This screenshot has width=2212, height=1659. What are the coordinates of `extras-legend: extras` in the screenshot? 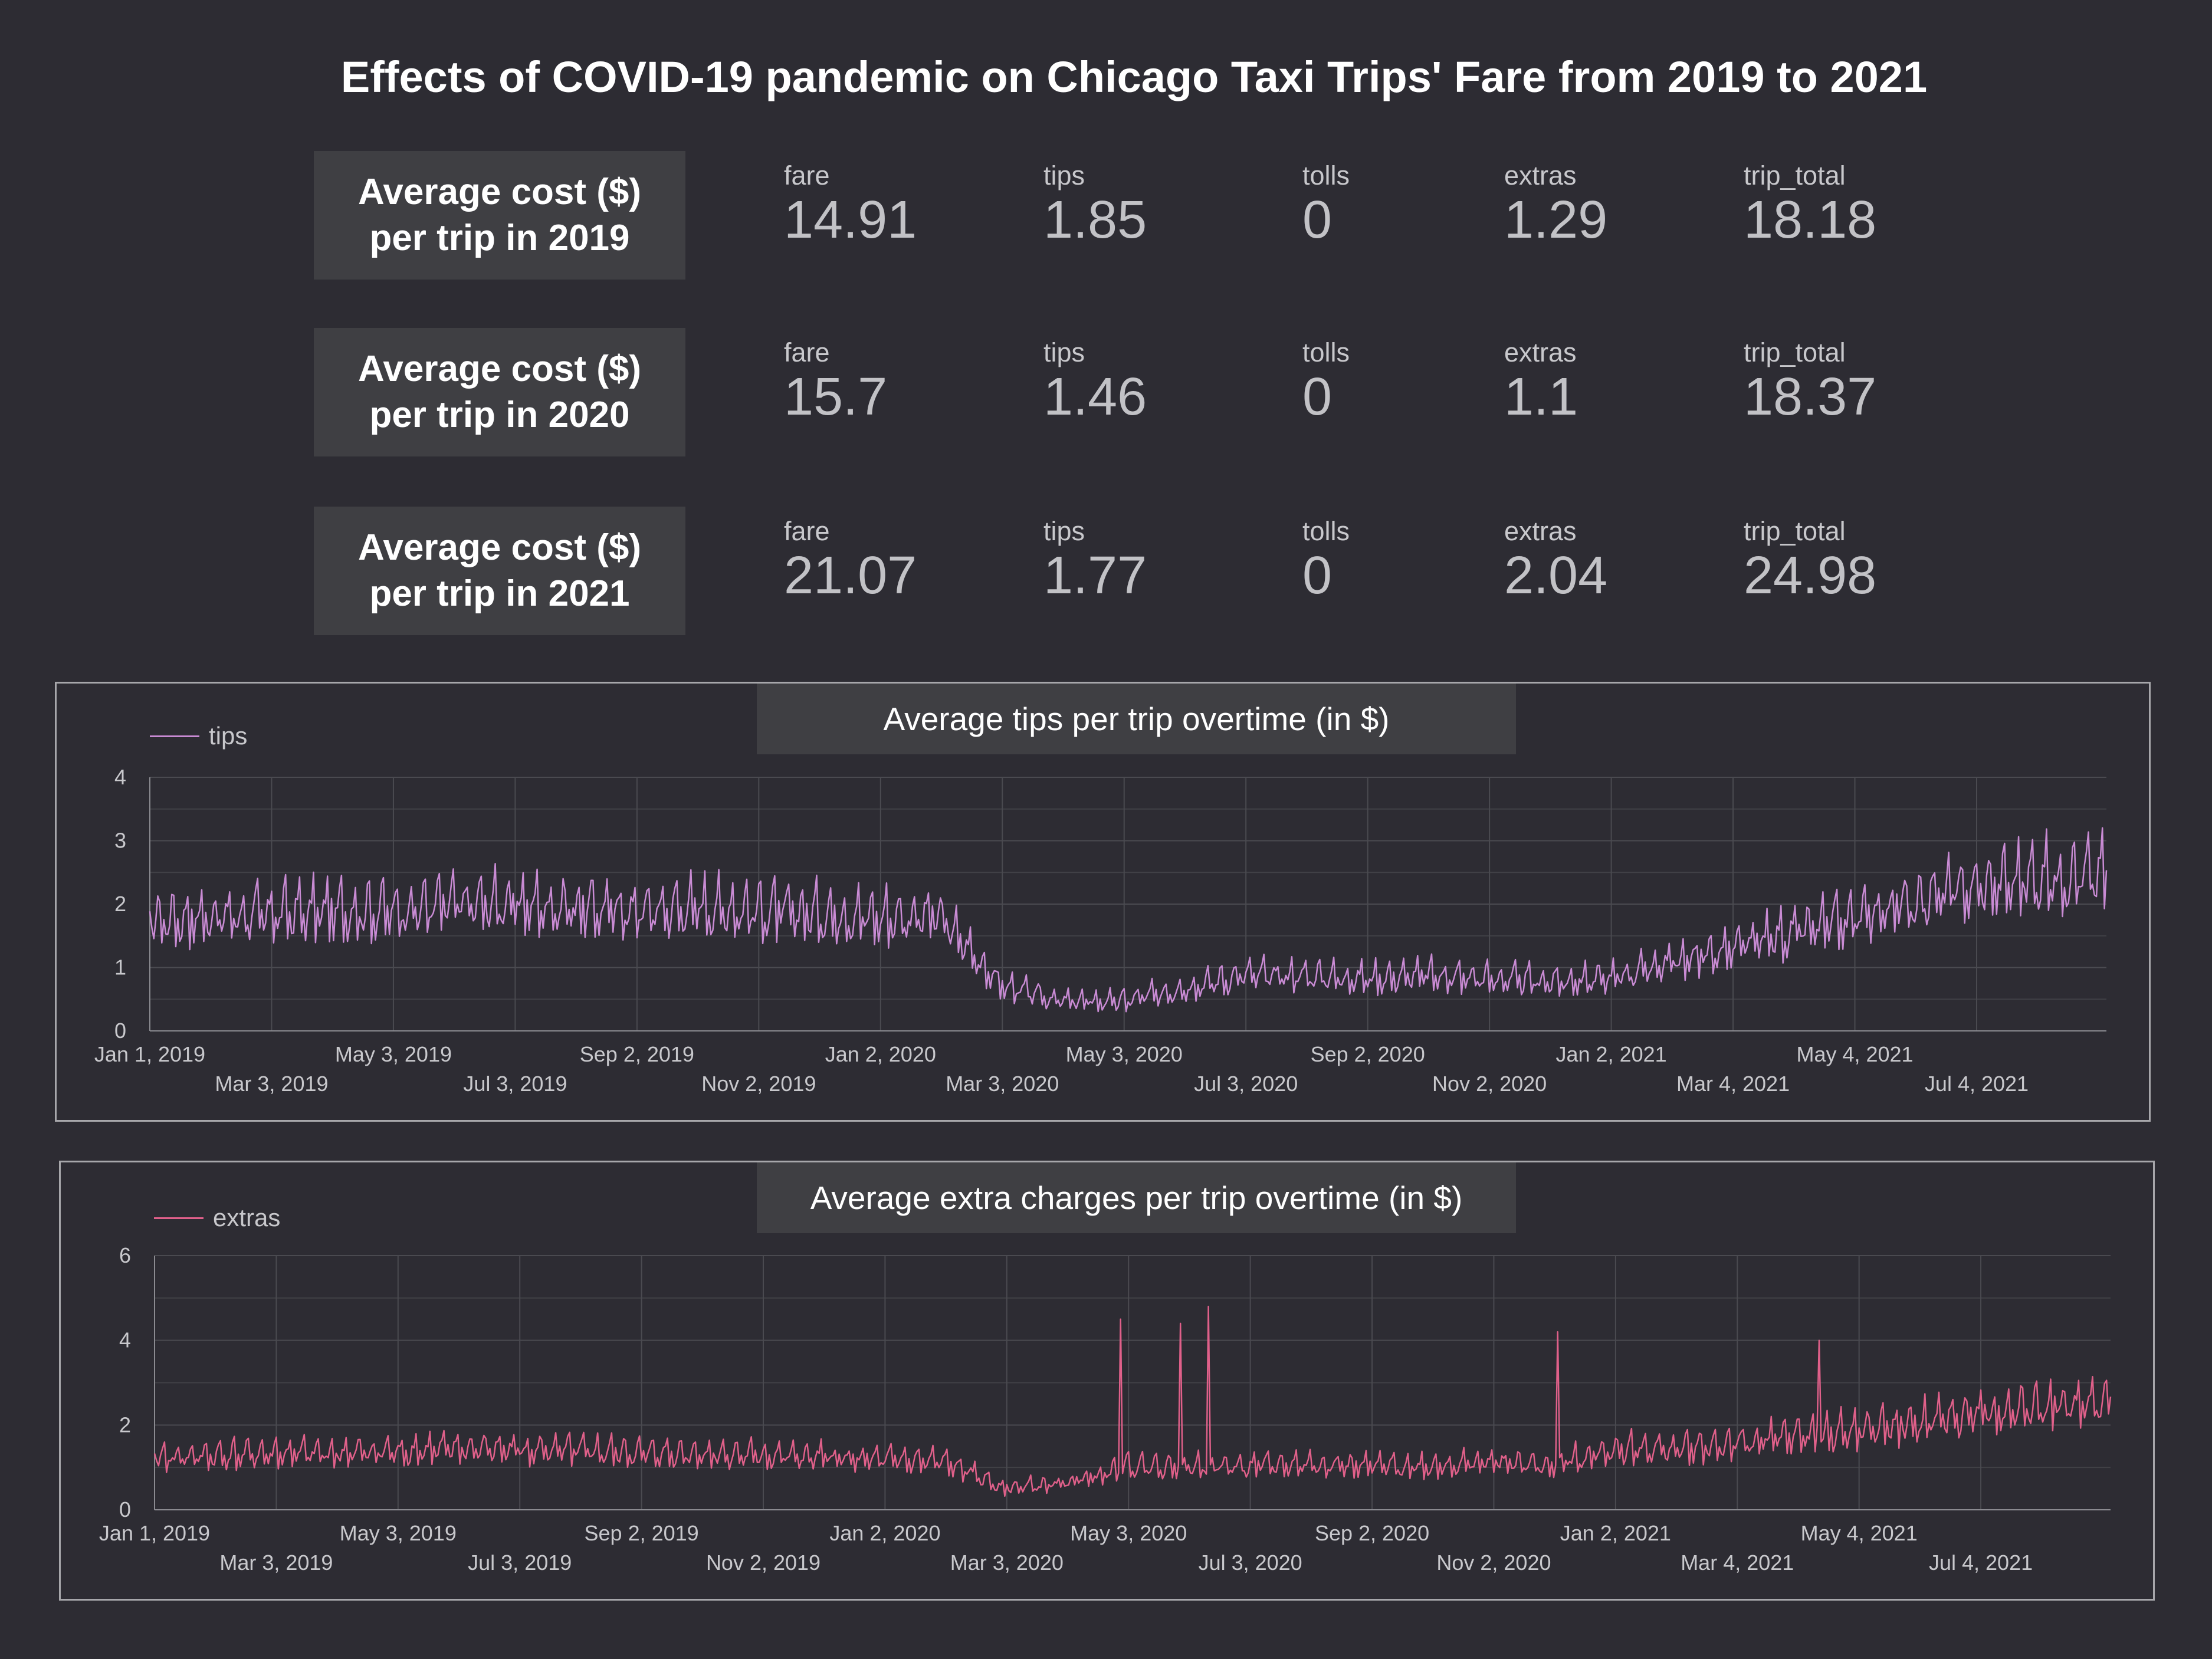 It's located at (217, 1218).